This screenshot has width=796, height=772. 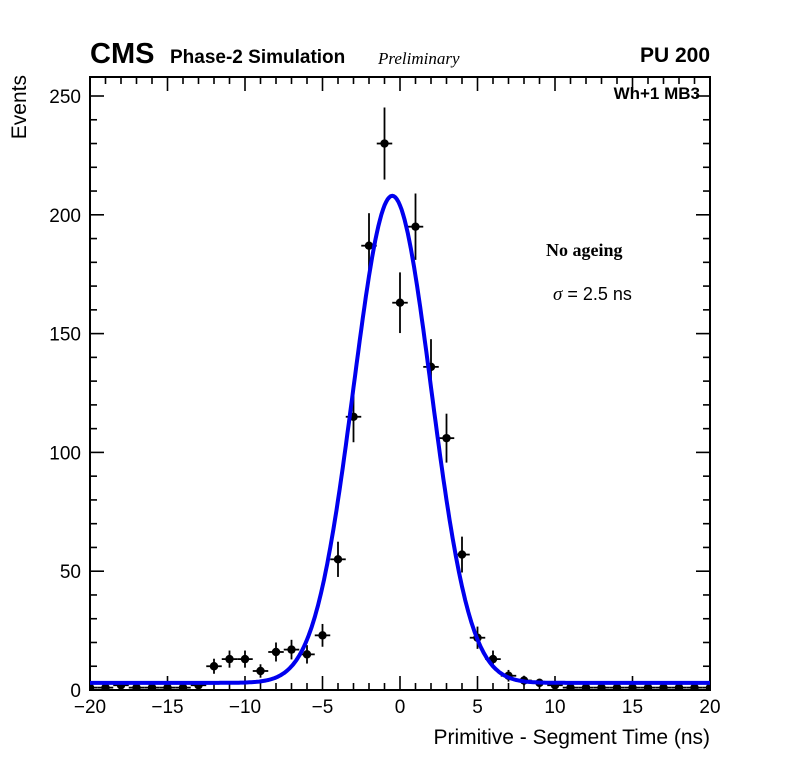 I want to click on x-tick-label: −15, so click(x=167, y=707).